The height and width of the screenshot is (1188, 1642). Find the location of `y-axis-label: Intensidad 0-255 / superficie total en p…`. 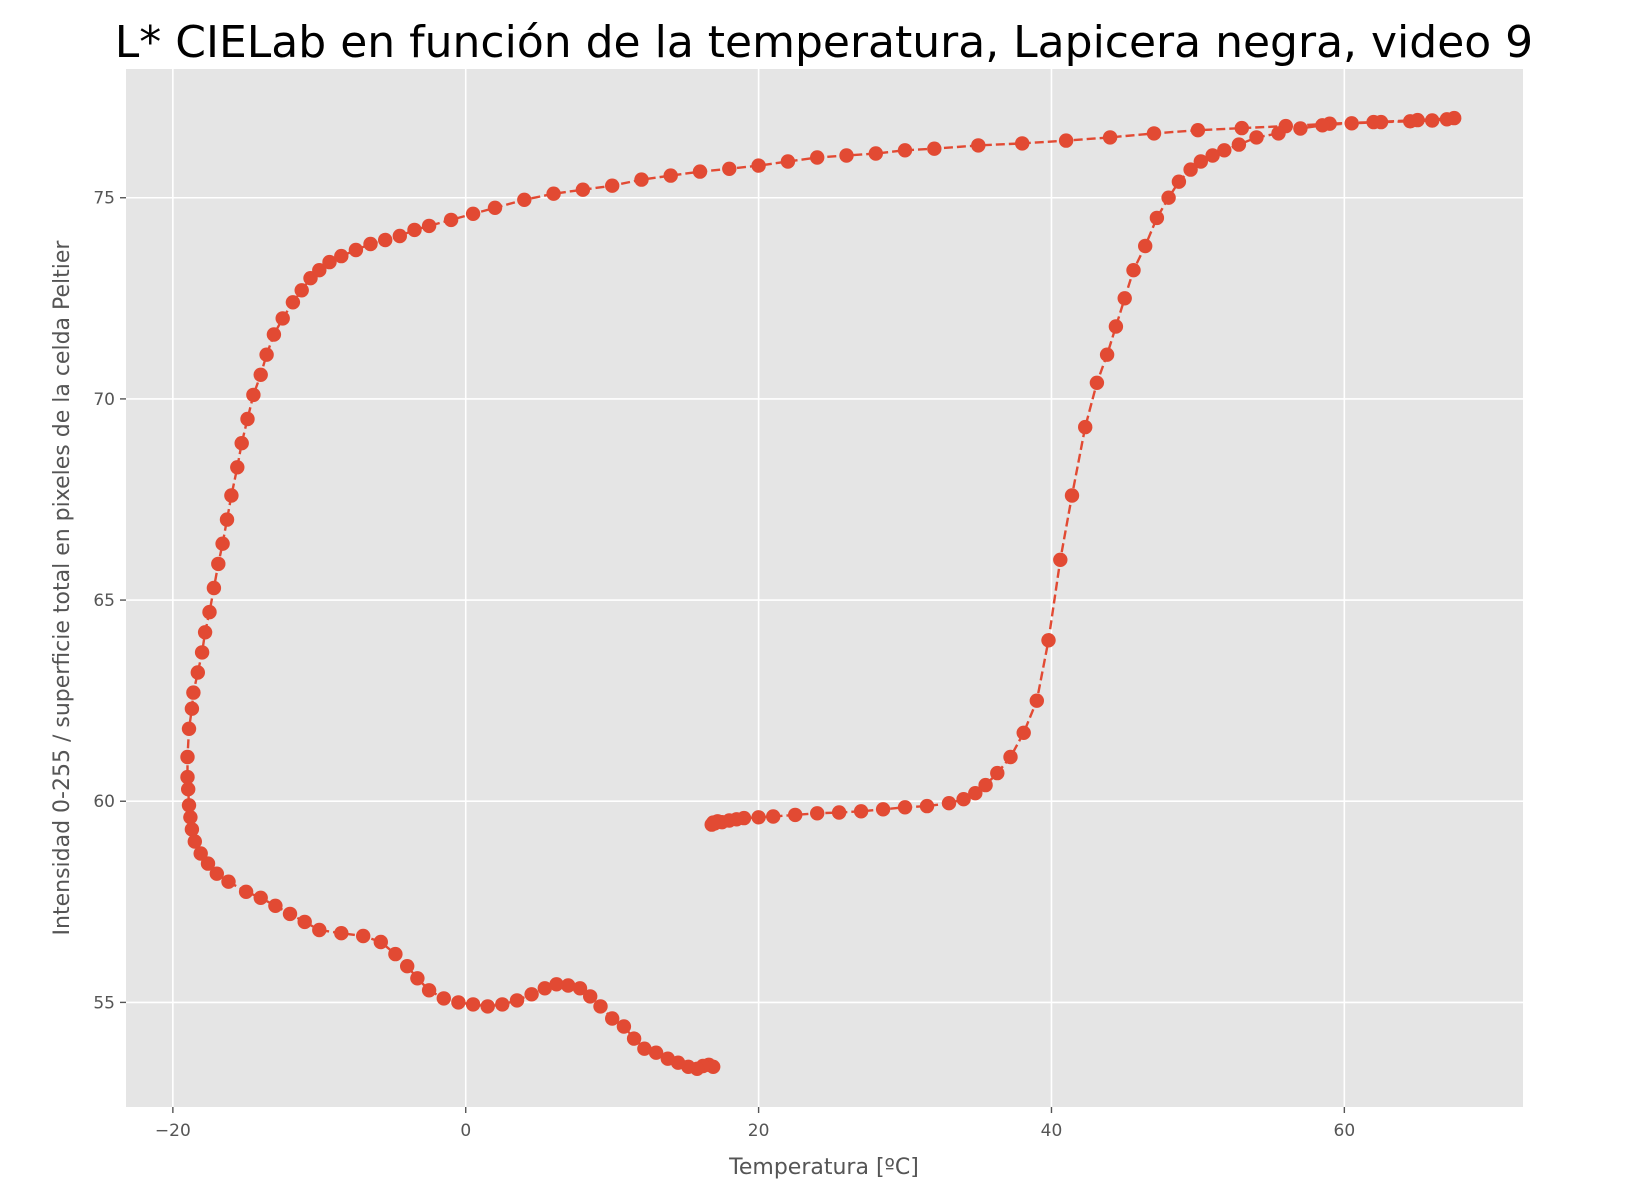

y-axis-label: Intensidad 0-255 / superficie total en p… is located at coordinates (62, 588).